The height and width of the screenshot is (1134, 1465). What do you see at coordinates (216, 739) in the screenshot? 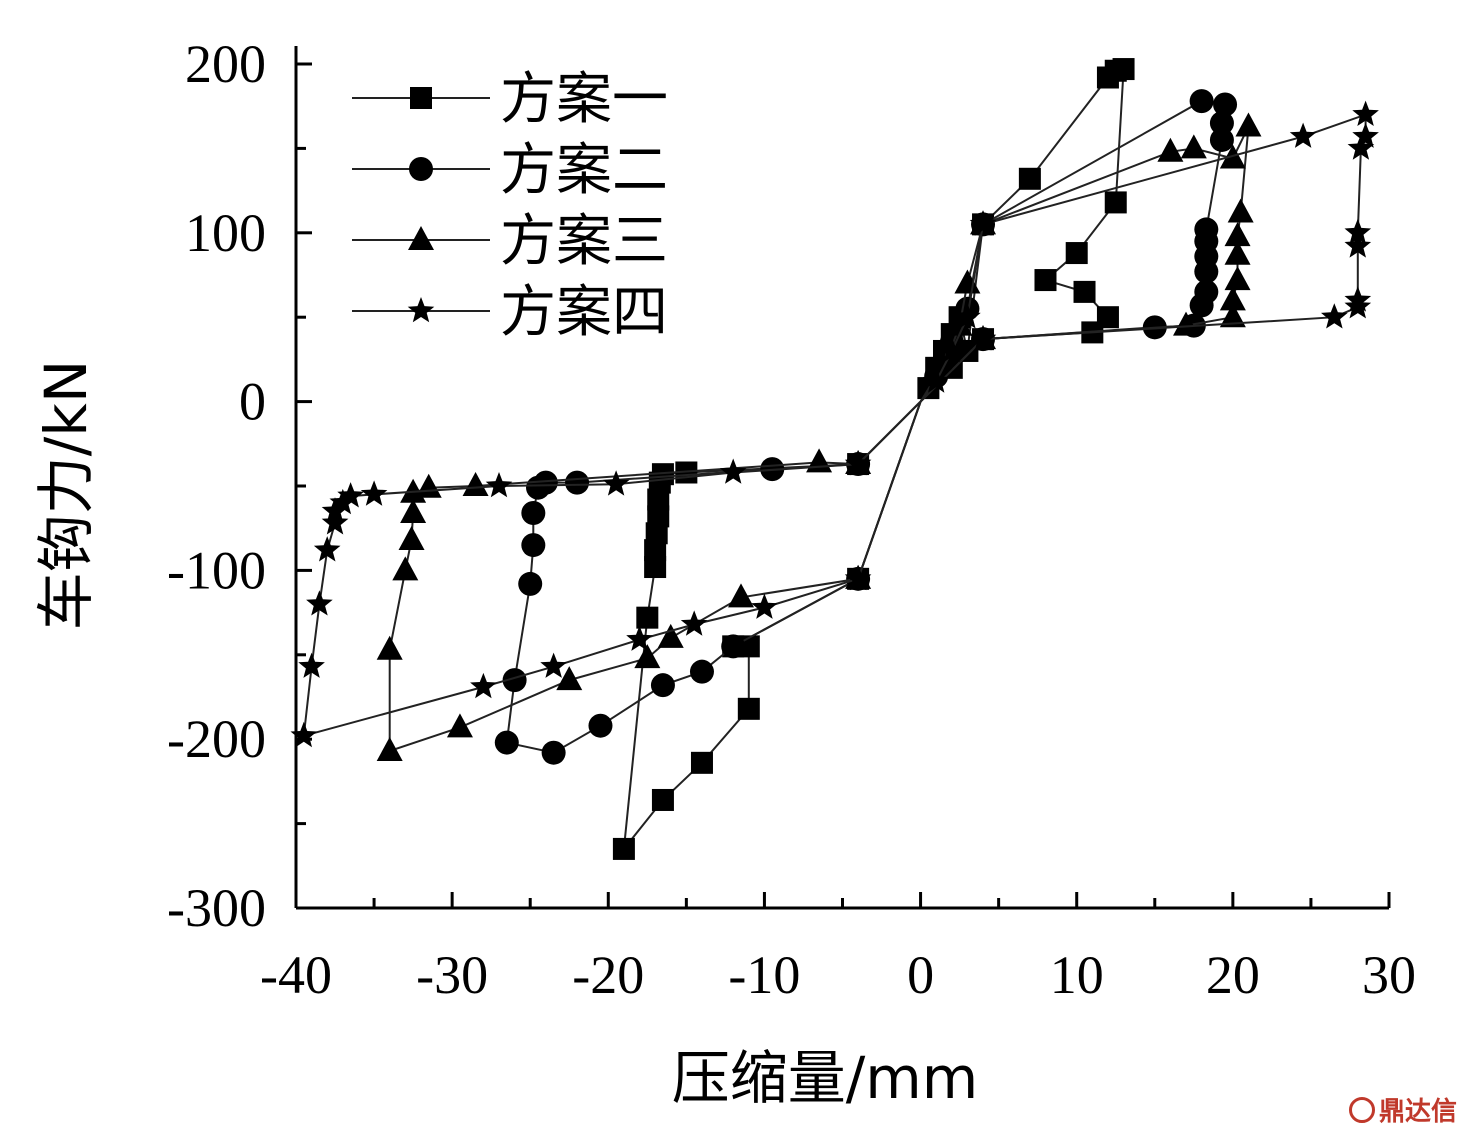
I see `y-tick-label: -200` at bounding box center [216, 739].